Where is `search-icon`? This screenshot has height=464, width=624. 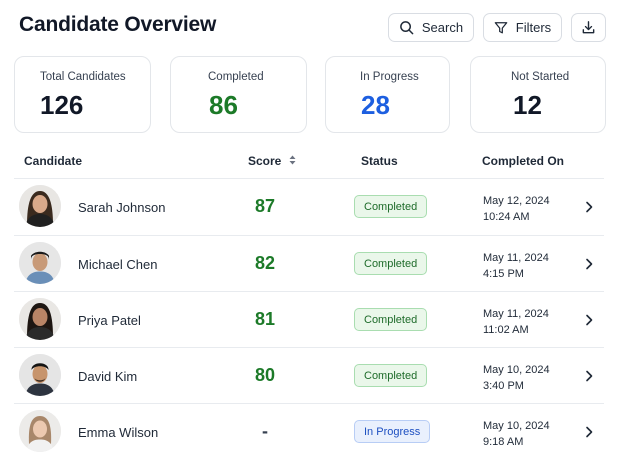 search-icon is located at coordinates (406, 27).